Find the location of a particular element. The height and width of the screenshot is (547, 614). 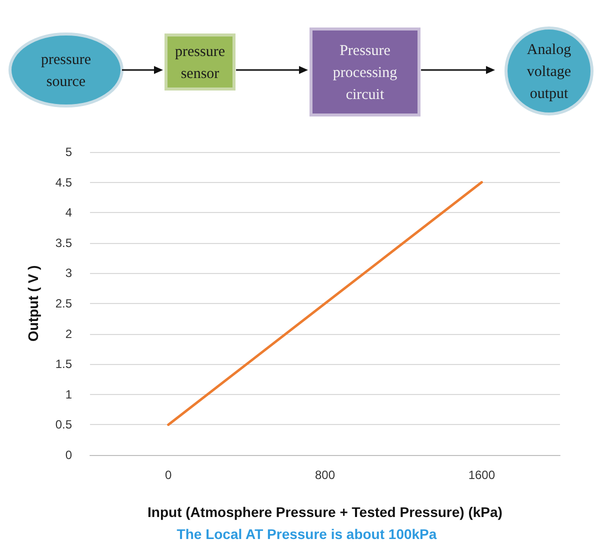

y-tick-label: 3 is located at coordinates (68, 273).